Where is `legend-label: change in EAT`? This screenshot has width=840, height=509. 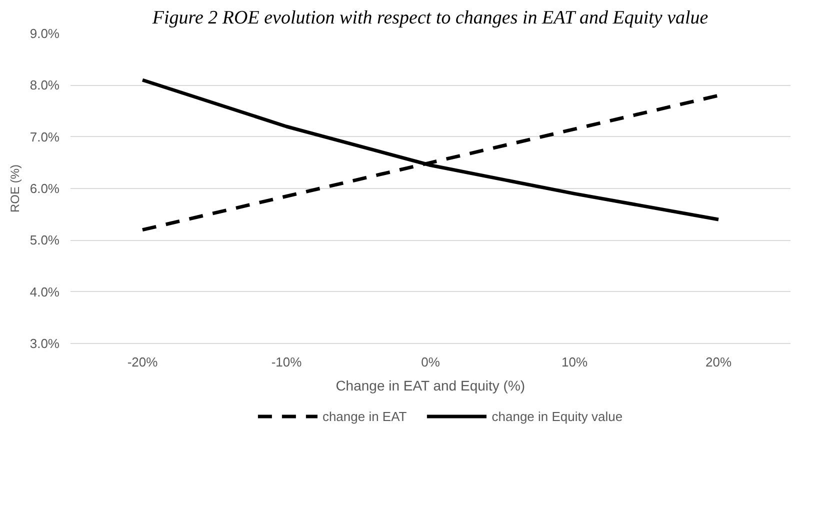
legend-label: change in EAT is located at coordinates (364, 416).